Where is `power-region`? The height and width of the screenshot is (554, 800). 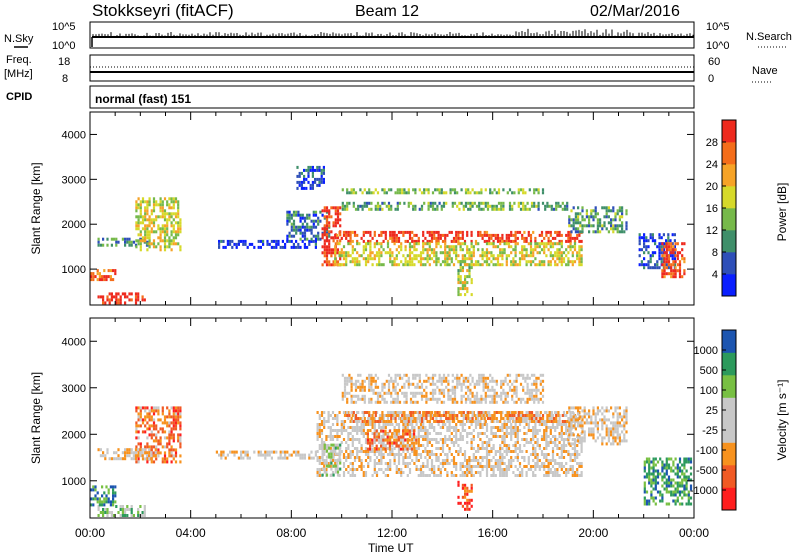 power-region is located at coordinates (308, 225).